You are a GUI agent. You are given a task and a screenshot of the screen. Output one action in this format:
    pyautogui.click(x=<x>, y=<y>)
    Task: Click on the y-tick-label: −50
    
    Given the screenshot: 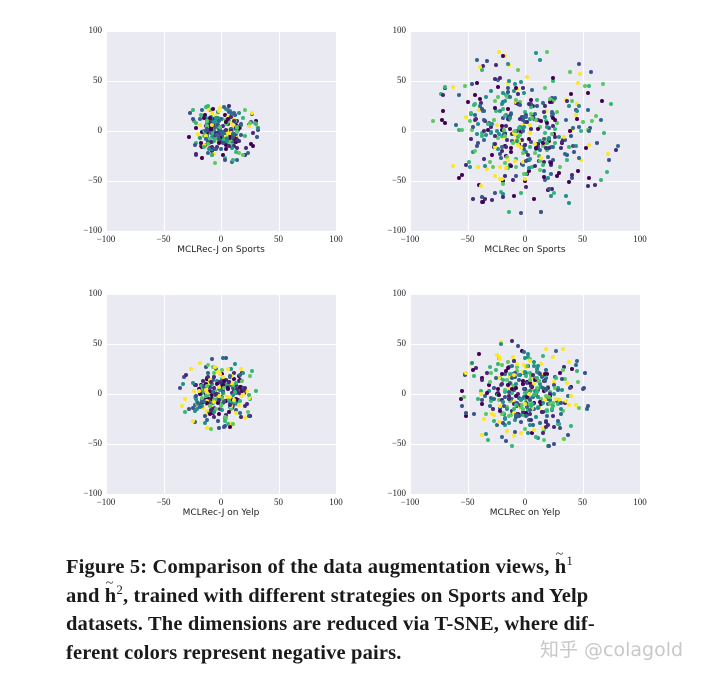 What is the action you would take?
    pyautogui.click(x=94, y=180)
    